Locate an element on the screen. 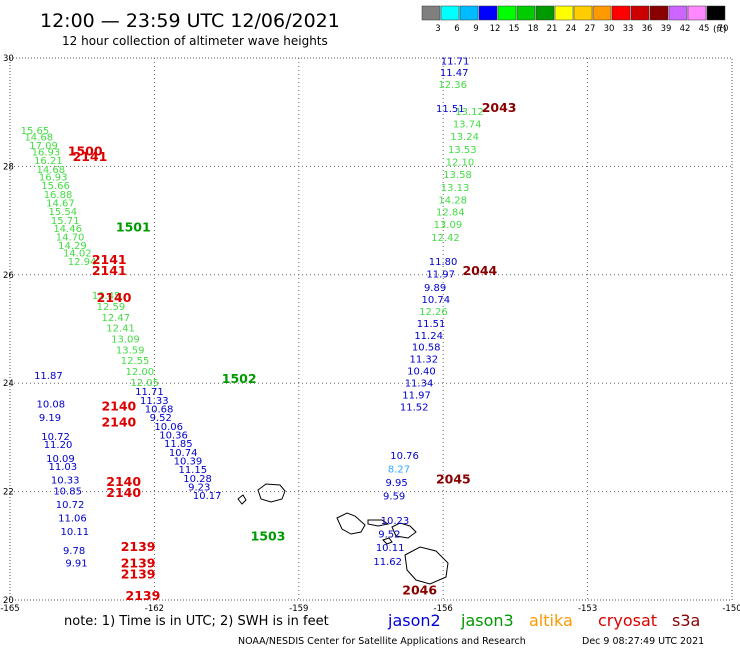 The image size is (740, 650). wave-height-value: 12.26 is located at coordinates (433, 312).